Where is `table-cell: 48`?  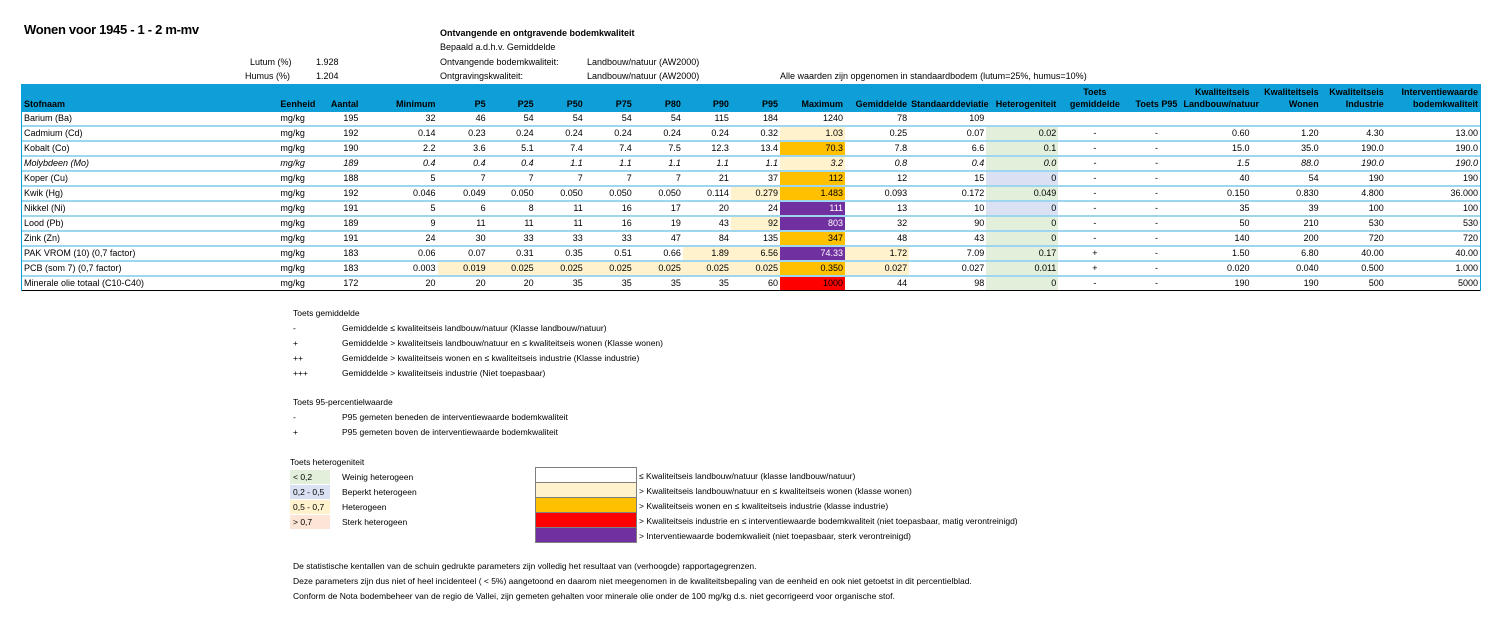
table-cell: 48 is located at coordinates (877, 239).